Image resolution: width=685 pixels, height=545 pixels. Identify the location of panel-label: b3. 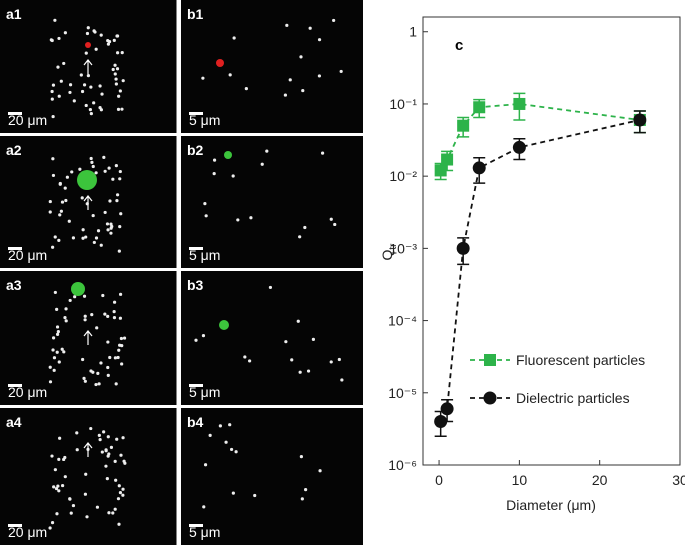
(195, 285).